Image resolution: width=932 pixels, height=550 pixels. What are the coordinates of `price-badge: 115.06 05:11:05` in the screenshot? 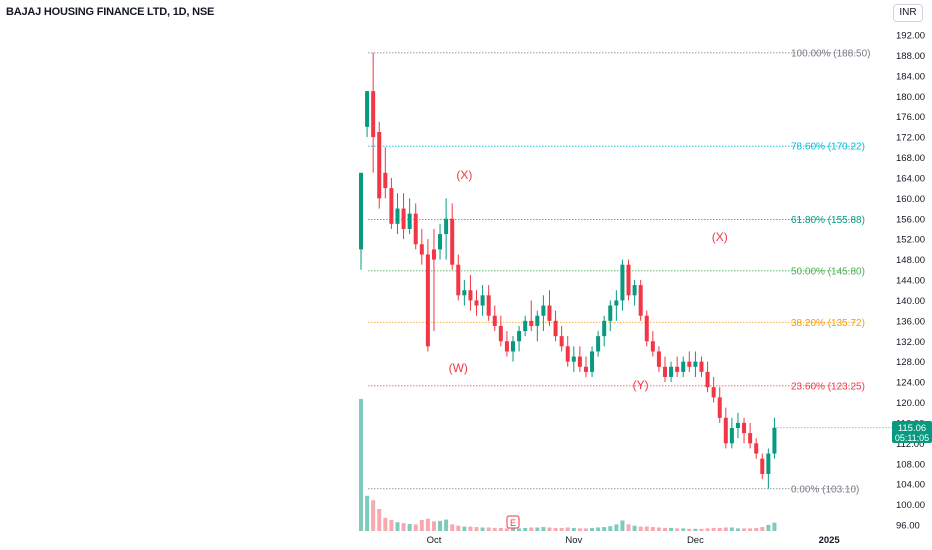 It's located at (912, 432).